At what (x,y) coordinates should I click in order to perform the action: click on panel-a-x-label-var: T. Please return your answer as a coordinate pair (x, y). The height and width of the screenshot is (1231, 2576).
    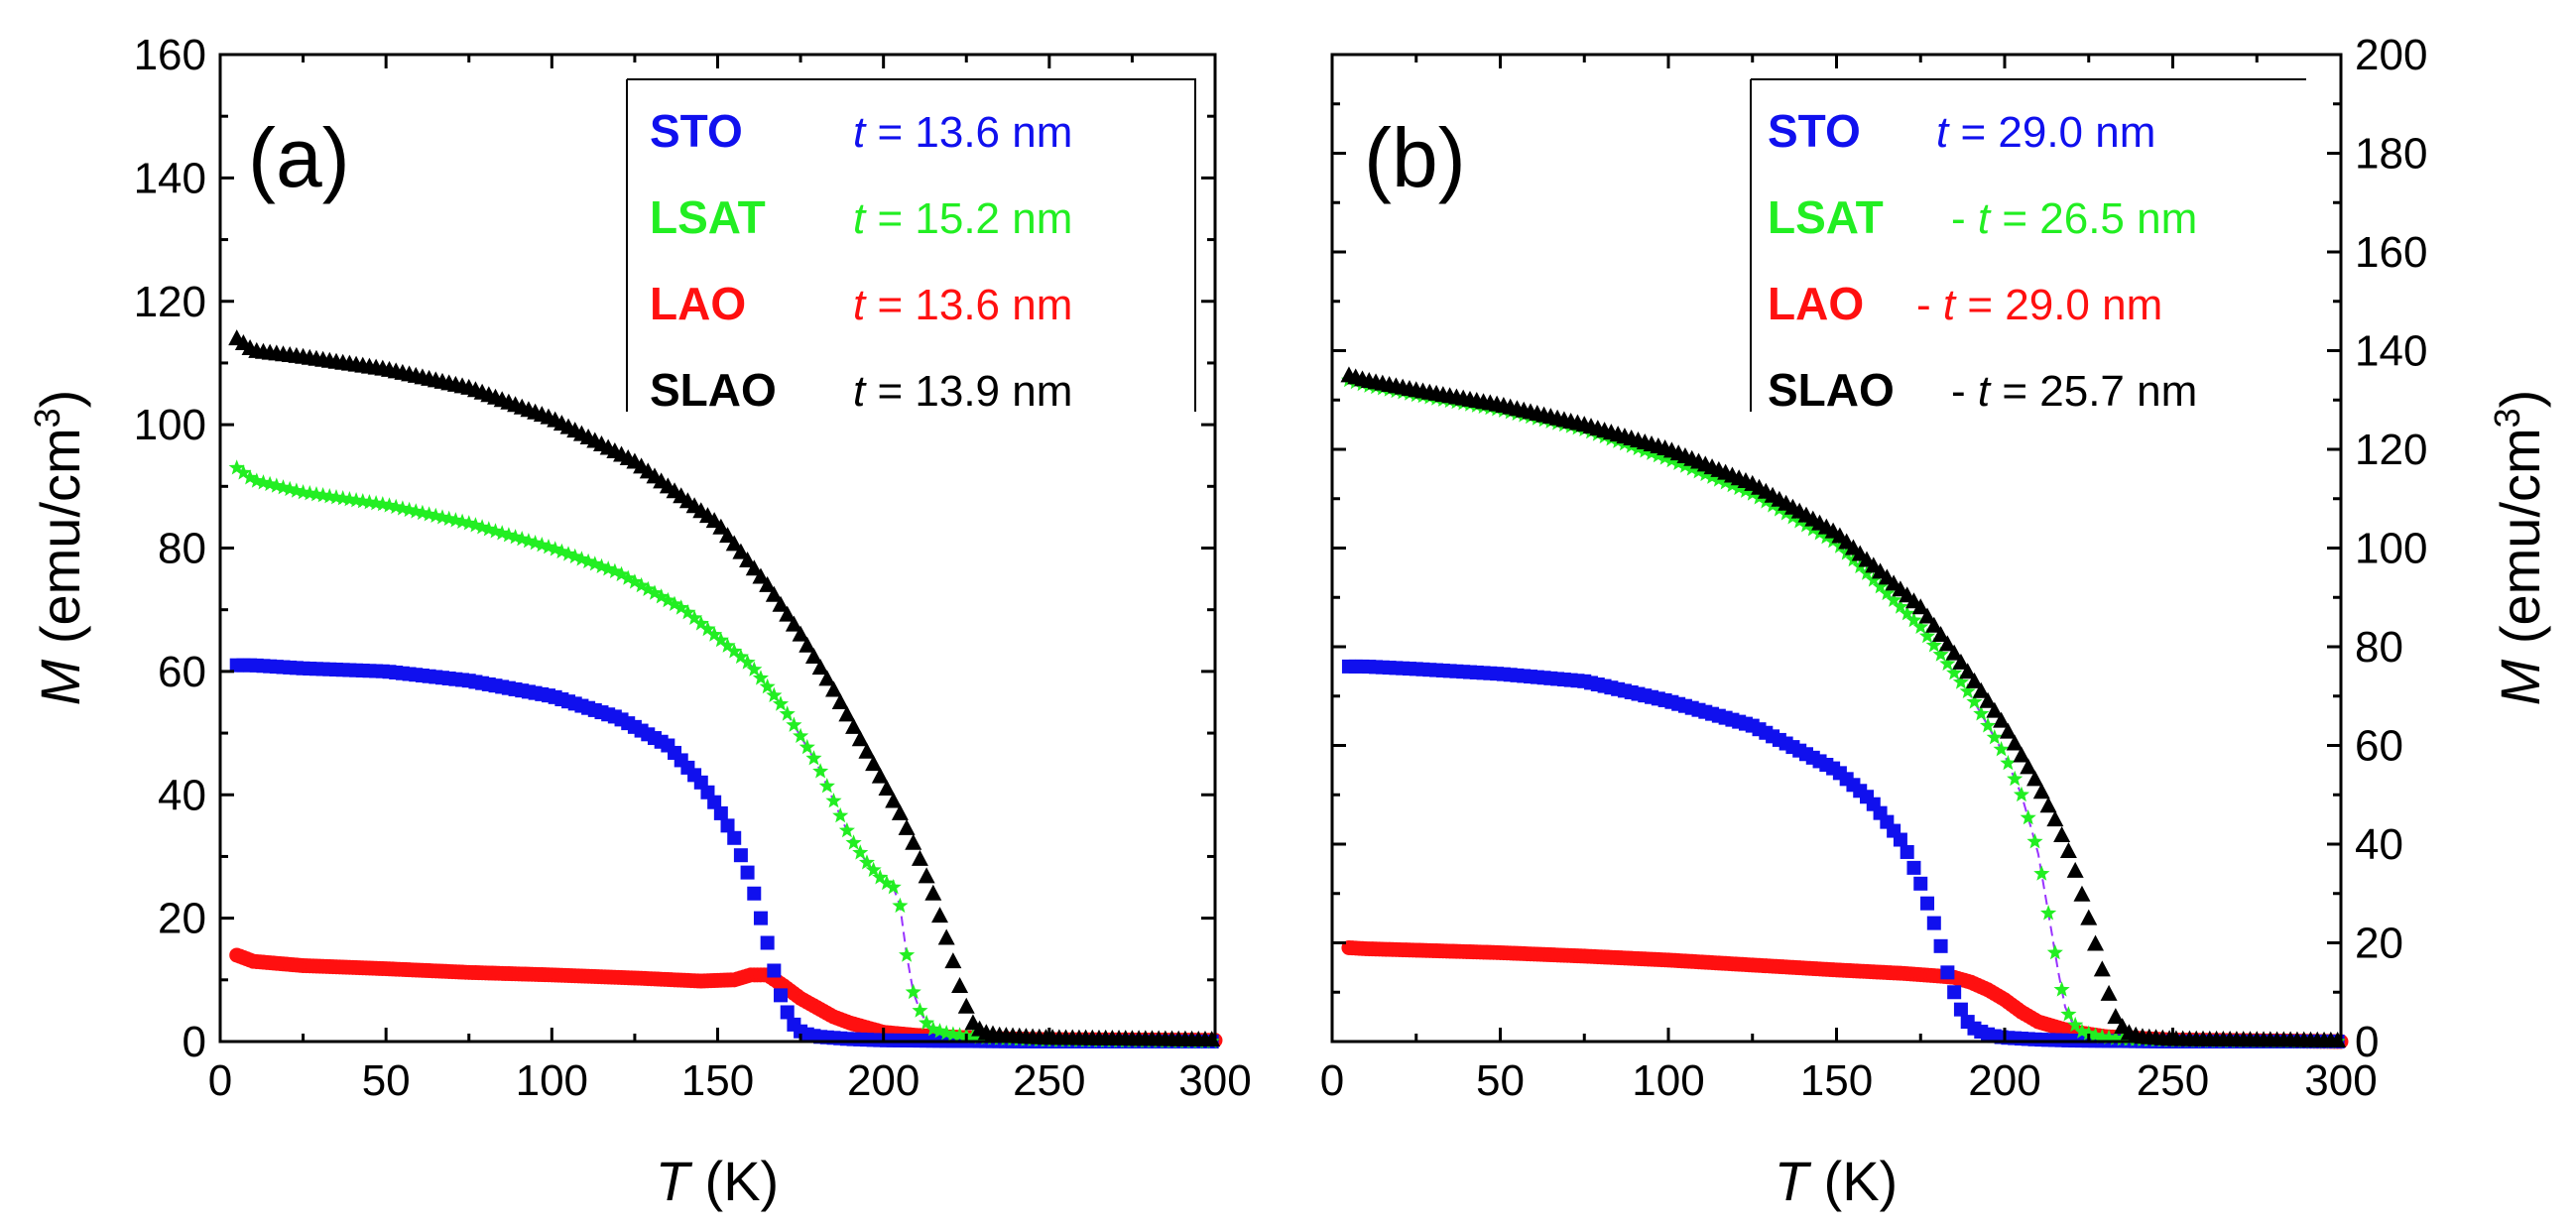
    Looking at the image, I should click on (674, 1181).